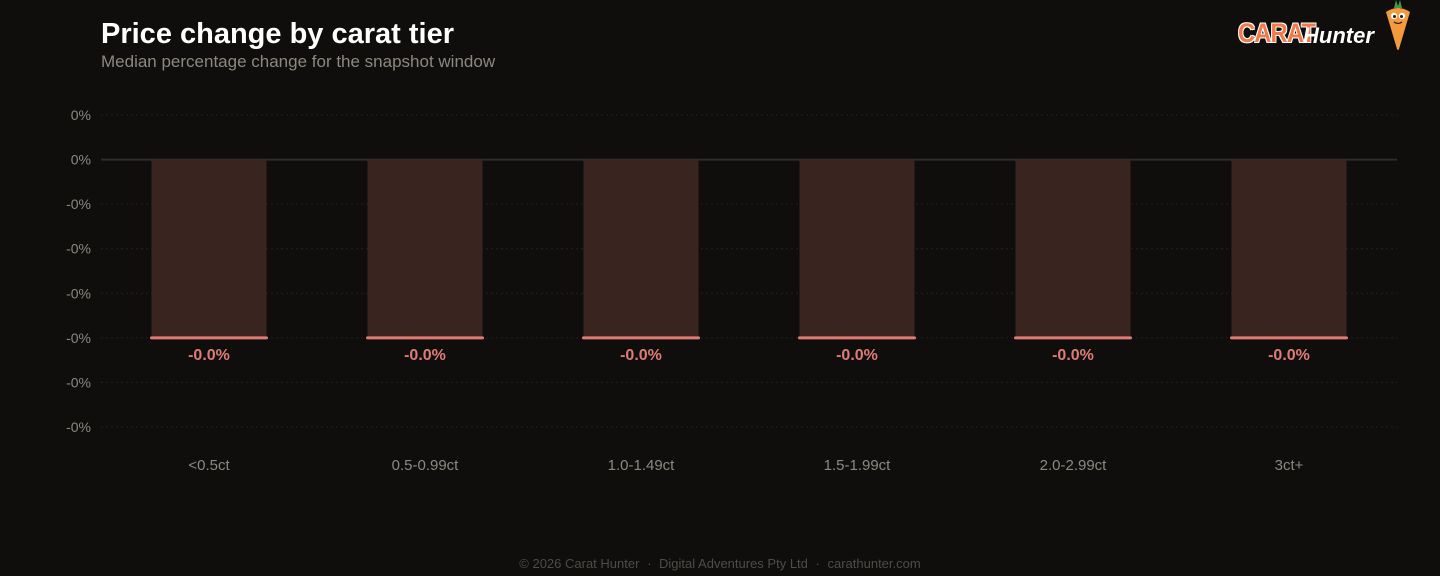  Describe the element at coordinates (642, 465) in the screenshot. I see `x-tick-label: 1.0-1.49ct` at that location.